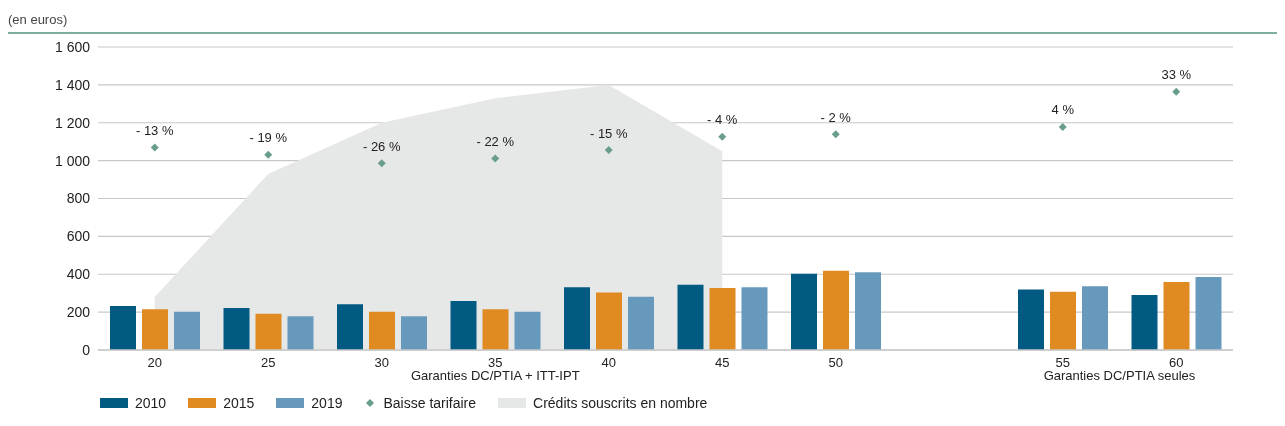 This screenshot has width=1285, height=426. Describe the element at coordinates (72, 84) in the screenshot. I see `y-tick-label: 1 400` at that location.